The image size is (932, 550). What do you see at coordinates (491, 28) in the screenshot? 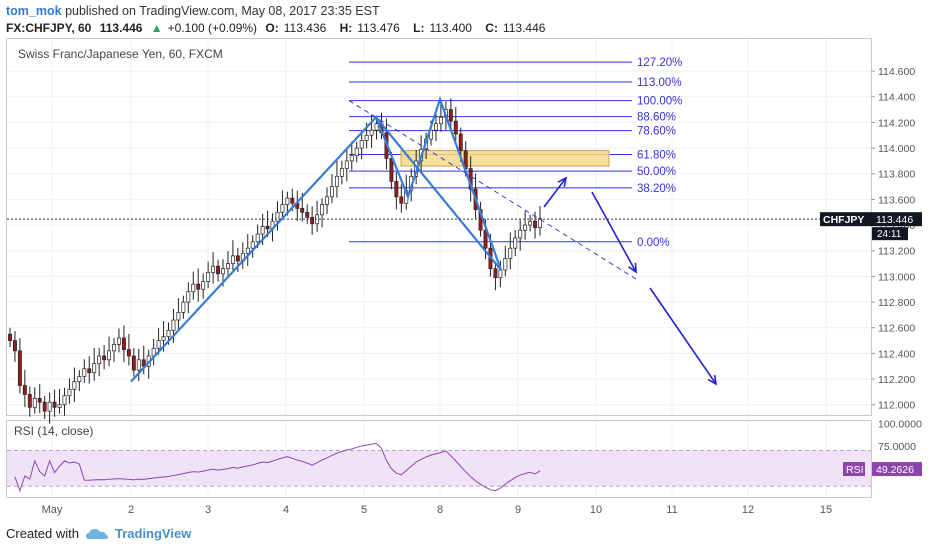
I see `close-label: C:` at bounding box center [491, 28].